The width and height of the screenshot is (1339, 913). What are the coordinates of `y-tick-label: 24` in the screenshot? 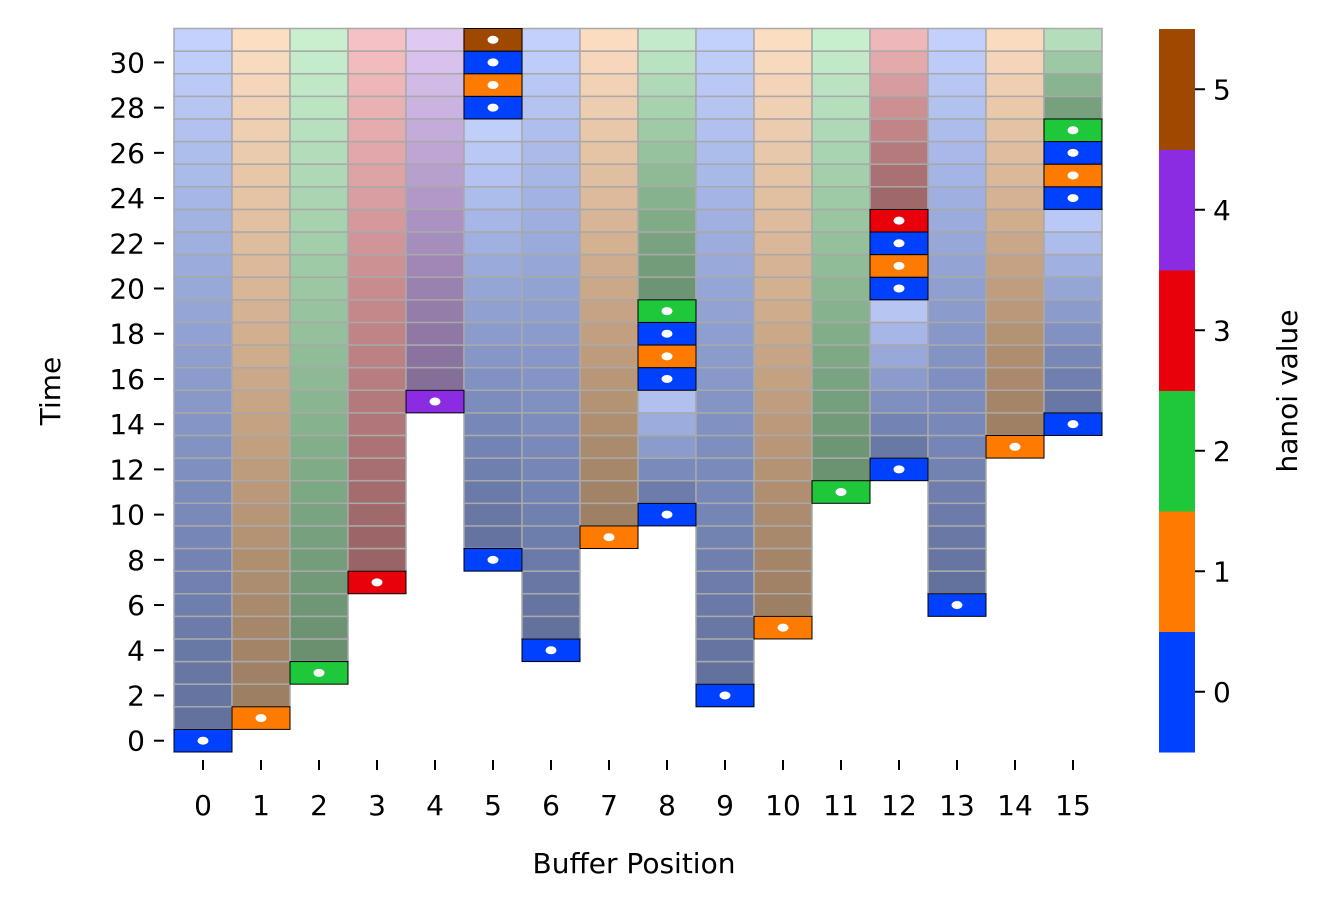 It's located at (127, 198).